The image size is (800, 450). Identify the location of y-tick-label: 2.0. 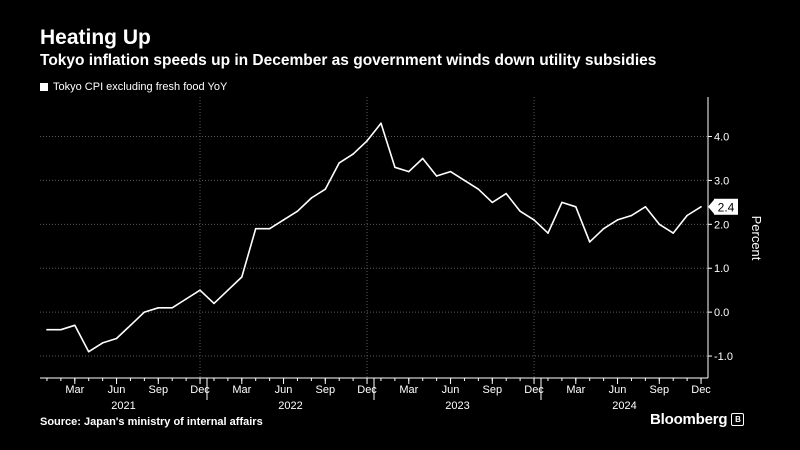
(721, 225).